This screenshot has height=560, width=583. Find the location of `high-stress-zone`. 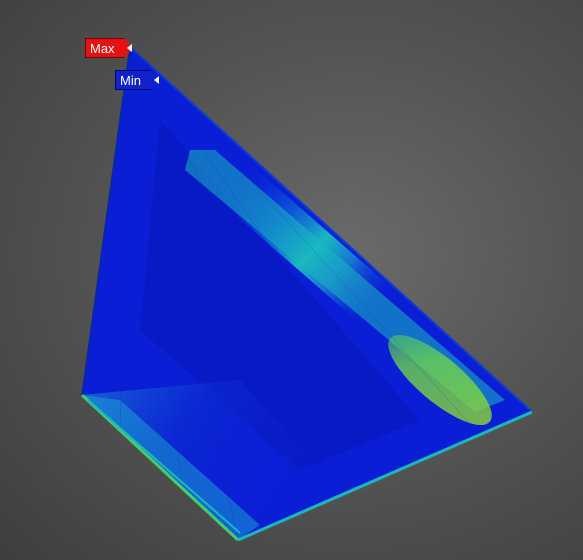

high-stress-zone is located at coordinates (440, 380).